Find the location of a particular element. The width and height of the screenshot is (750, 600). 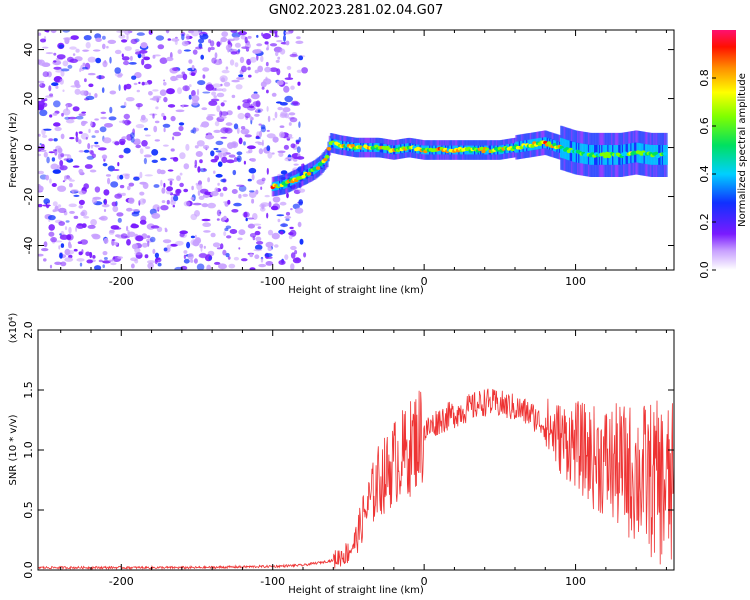

spectrogram-y-axis-label: Frequency (Hz) is located at coordinates (13, 150).